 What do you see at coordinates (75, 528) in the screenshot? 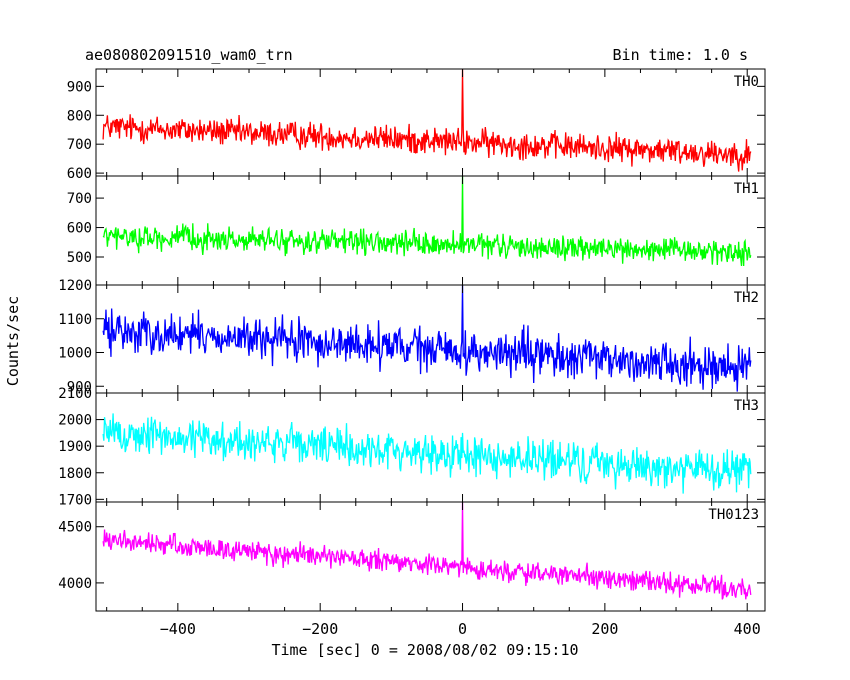
I see `y-tick-label: 4500` at bounding box center [75, 528].